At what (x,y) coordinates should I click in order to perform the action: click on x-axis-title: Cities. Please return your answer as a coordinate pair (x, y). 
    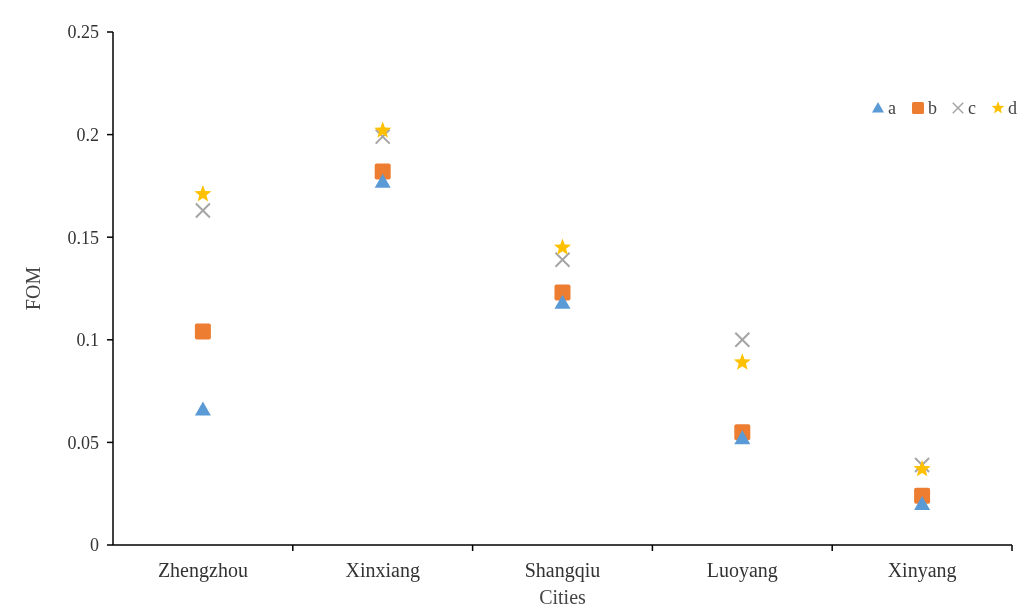
    Looking at the image, I should click on (563, 597).